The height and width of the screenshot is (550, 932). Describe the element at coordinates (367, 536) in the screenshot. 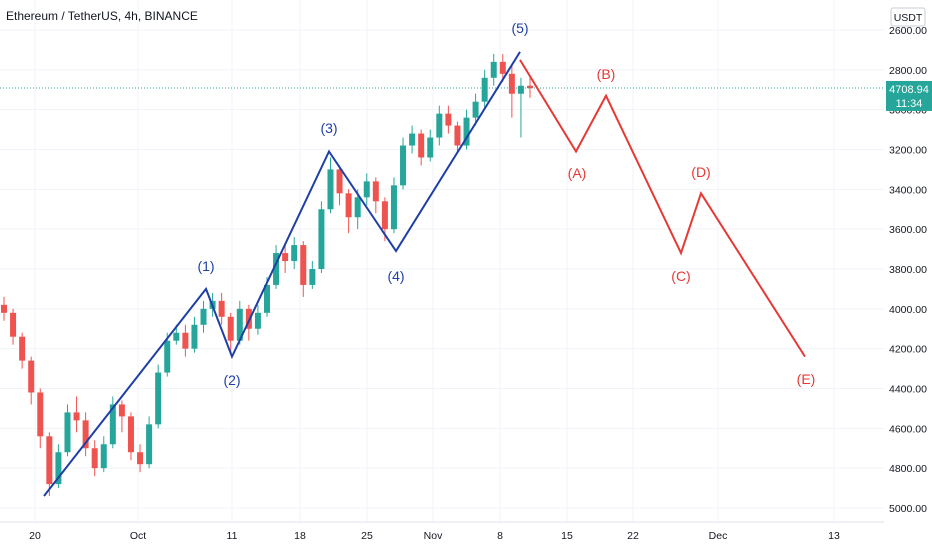

I see `x-tick-label: 25` at that location.